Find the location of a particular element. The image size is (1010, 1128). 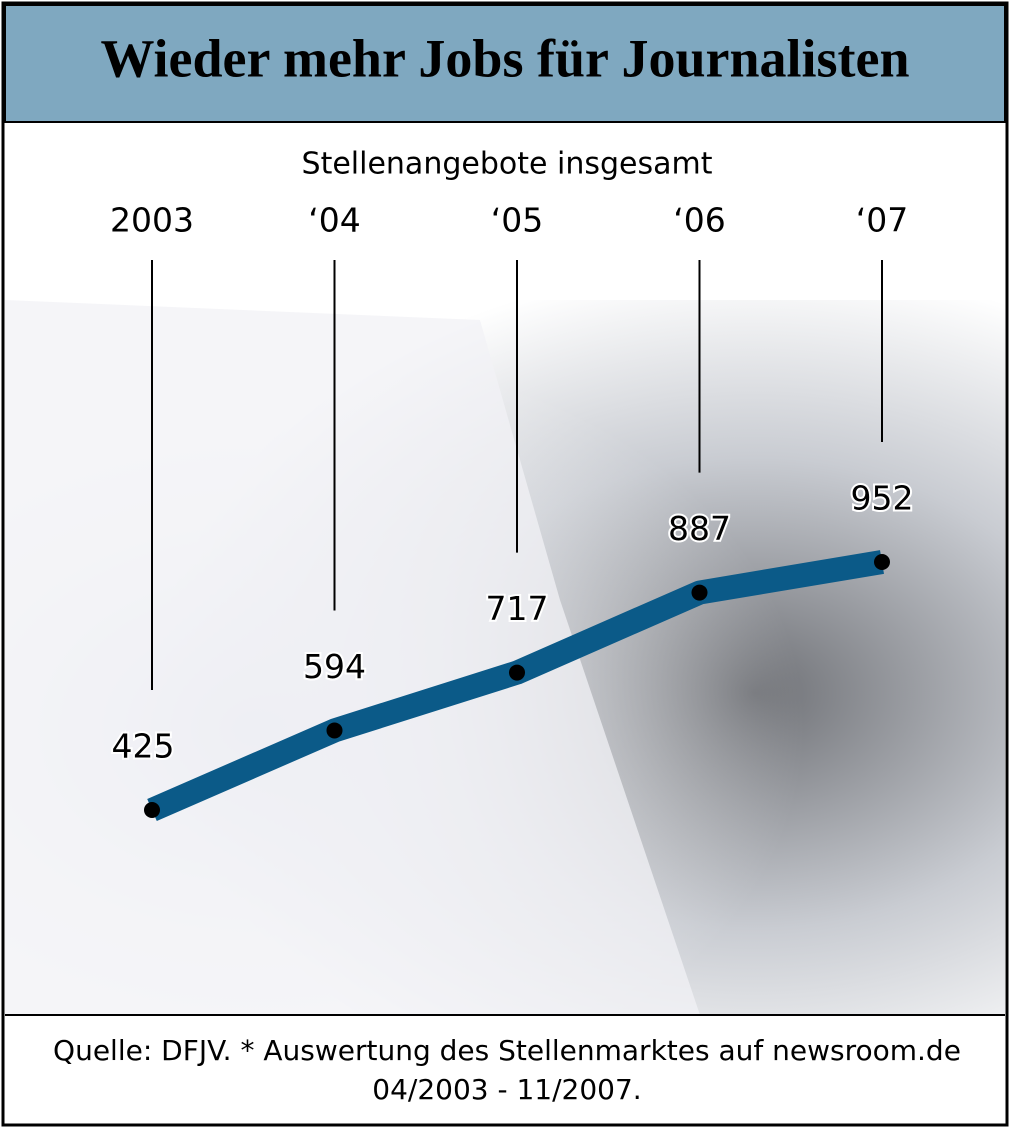

data-label: 717 is located at coordinates (517, 608).